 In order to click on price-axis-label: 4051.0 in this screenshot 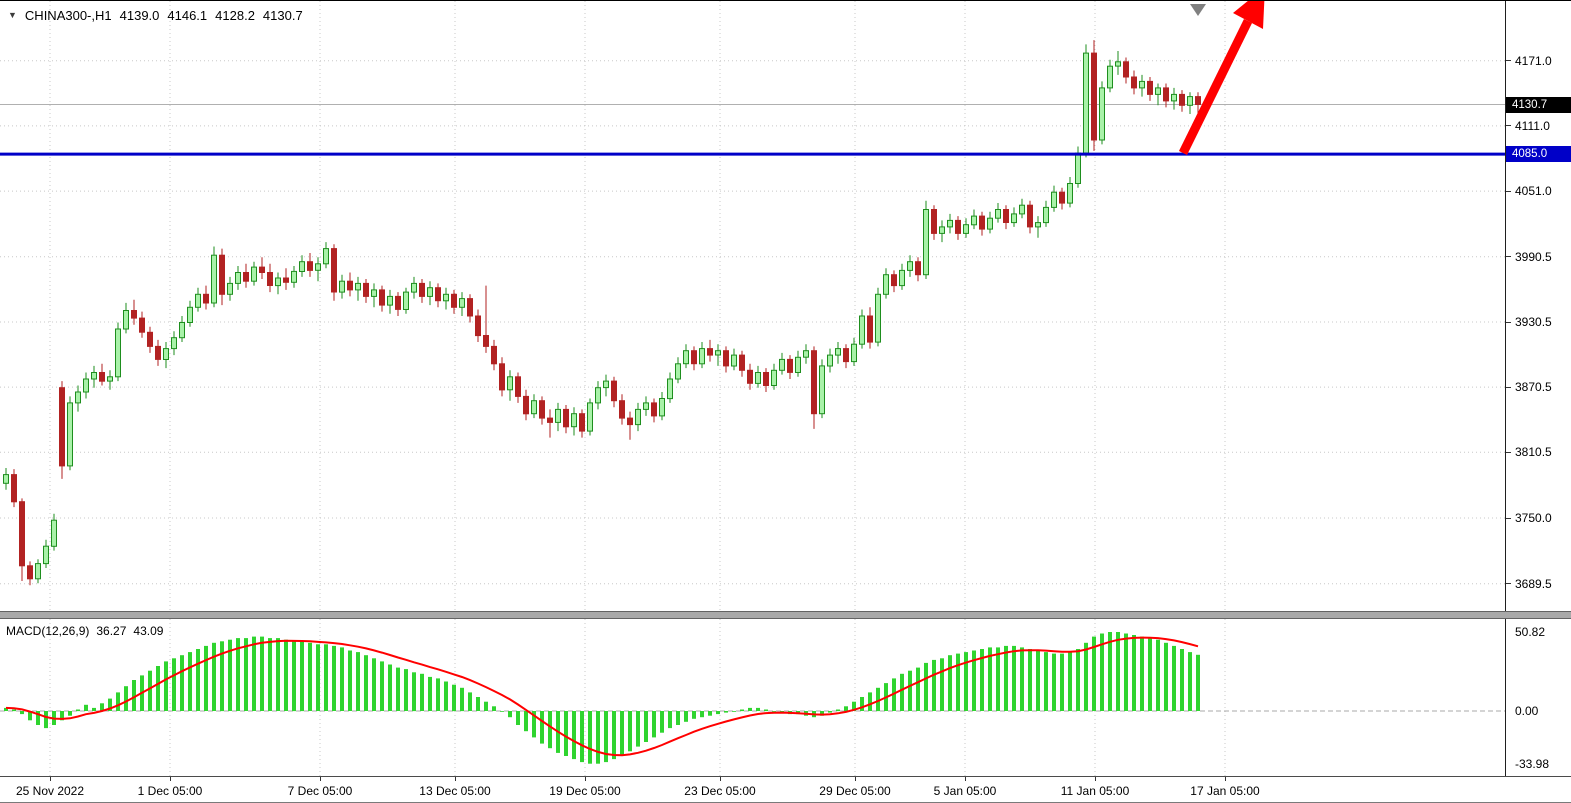, I will do `click(1533, 191)`.